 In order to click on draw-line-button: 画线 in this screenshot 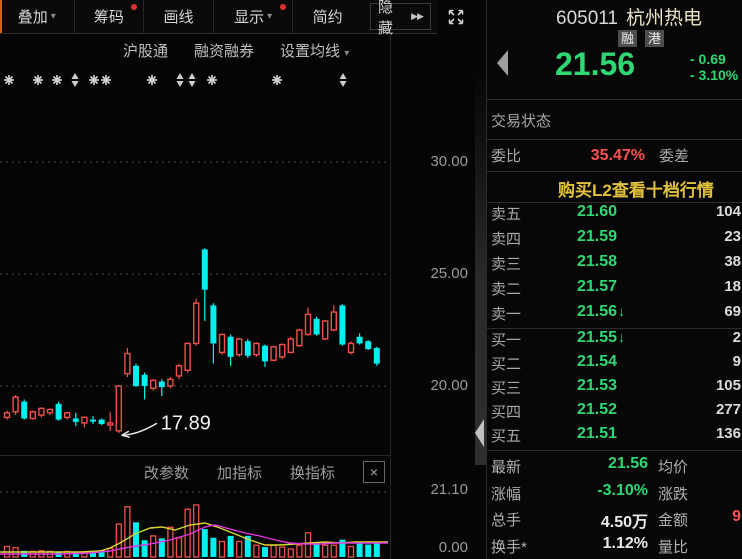, I will do `click(179, 16)`.